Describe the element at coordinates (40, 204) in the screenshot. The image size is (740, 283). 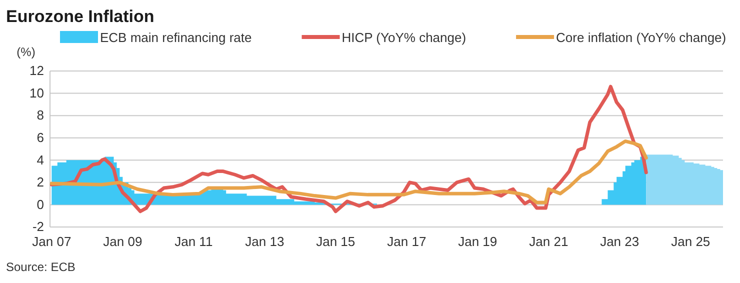
I see `y-tick-label: 0` at that location.